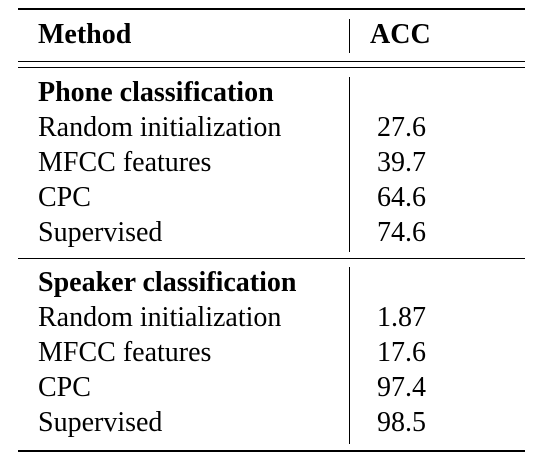  Describe the element at coordinates (167, 282) in the screenshot. I see `section-title-speaker: Speaker classification` at that location.